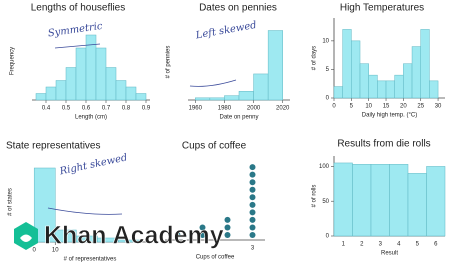  I want to click on y-axis-label: Frequency, so click(13, 61).